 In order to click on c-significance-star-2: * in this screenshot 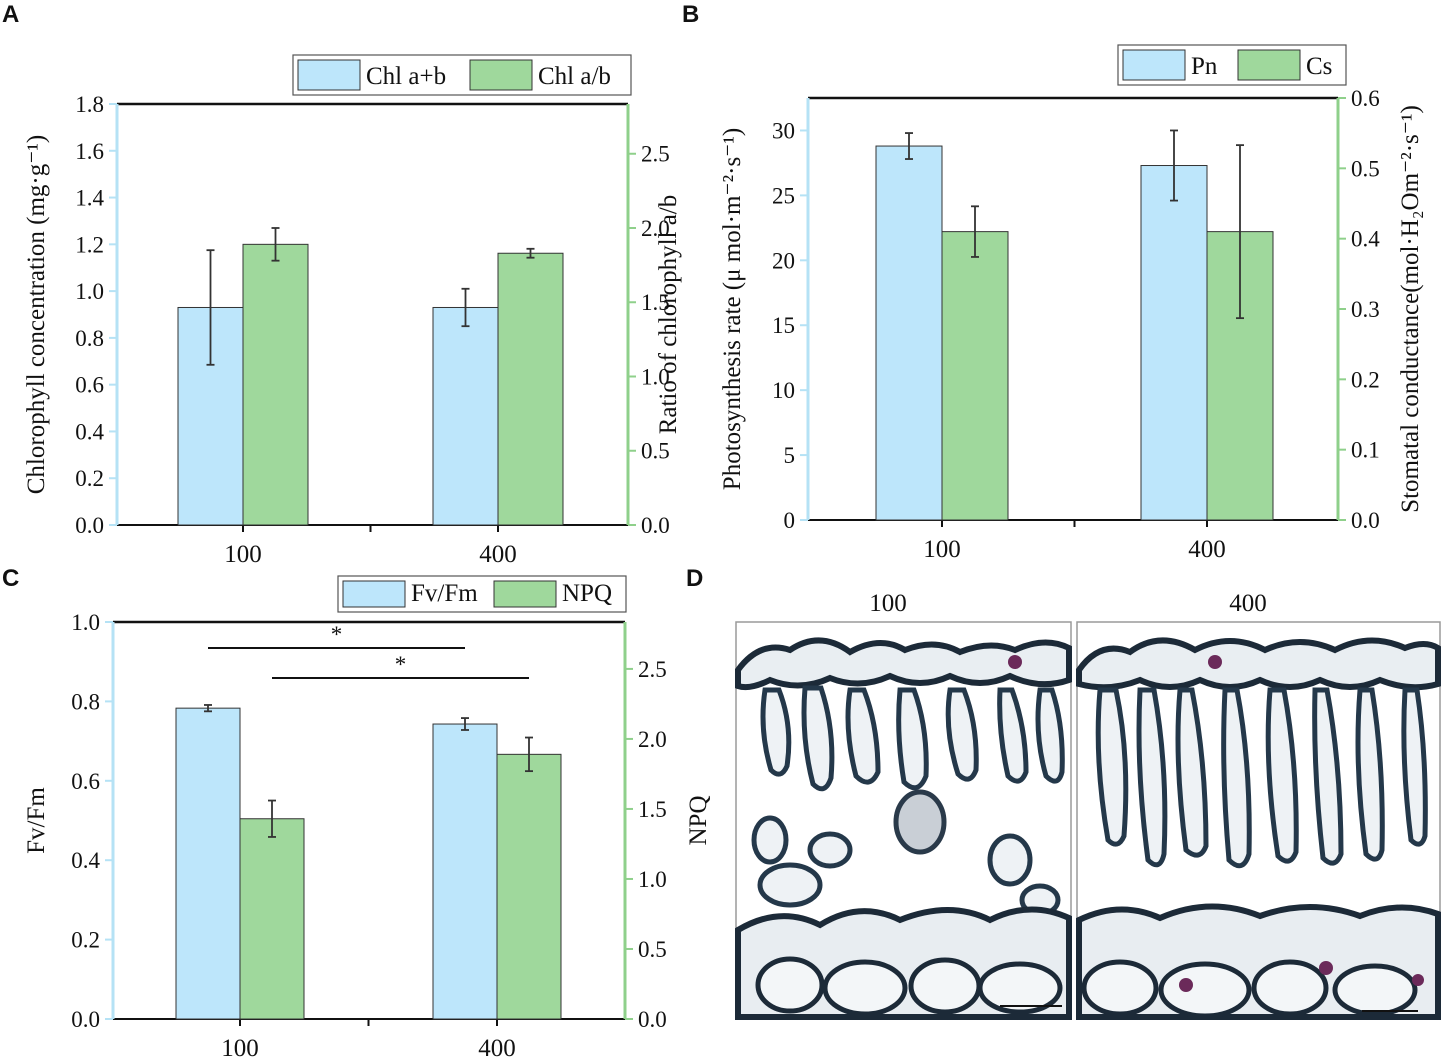, I will do `click(401, 664)`.